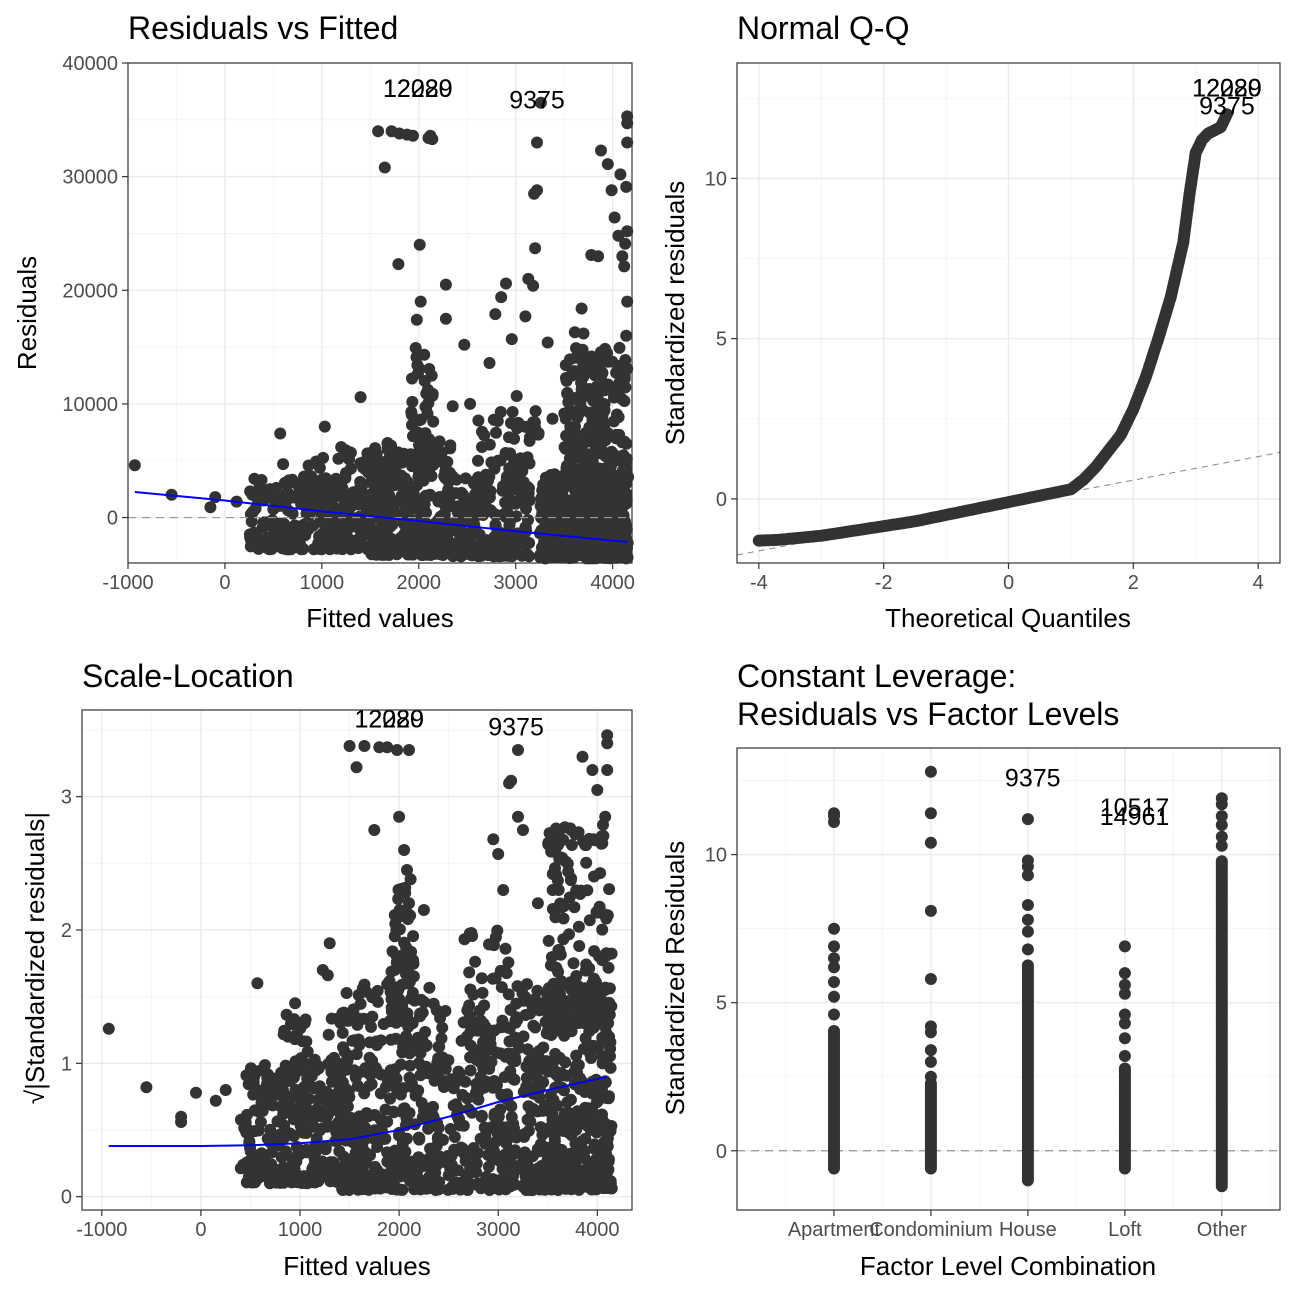  I want to click on scale-location-title: Scale-Location, so click(188, 676).